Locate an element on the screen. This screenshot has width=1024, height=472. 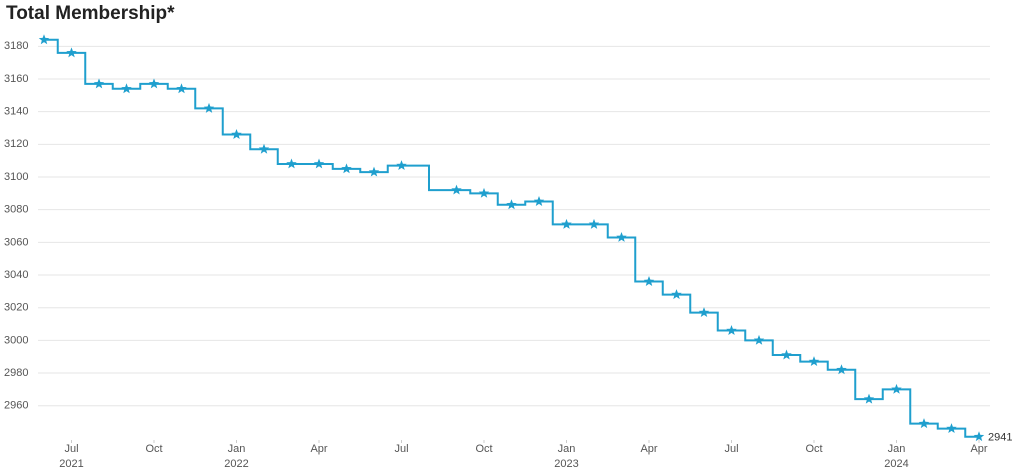
y-tick-label: 3120 is located at coordinates (16, 144).